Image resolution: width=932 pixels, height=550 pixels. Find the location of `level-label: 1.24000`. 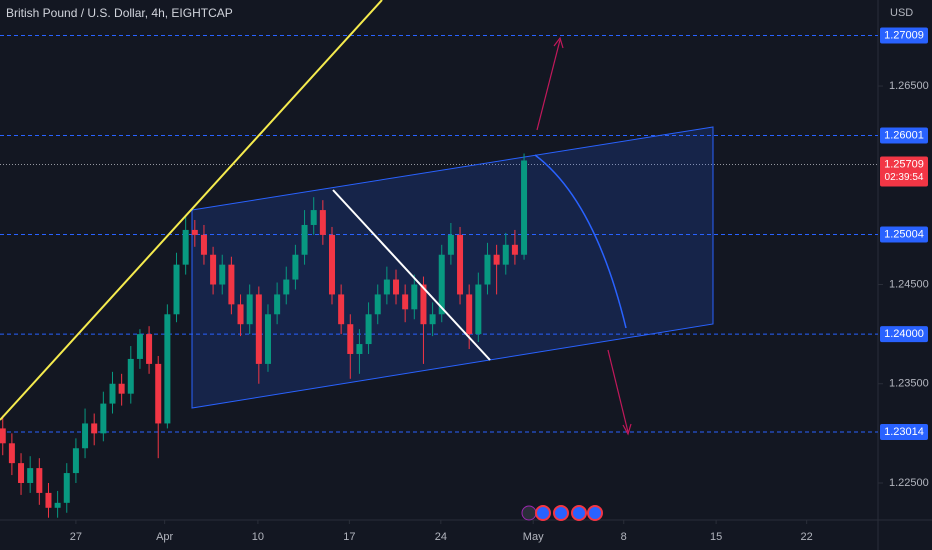

level-label: 1.24000 is located at coordinates (904, 334).